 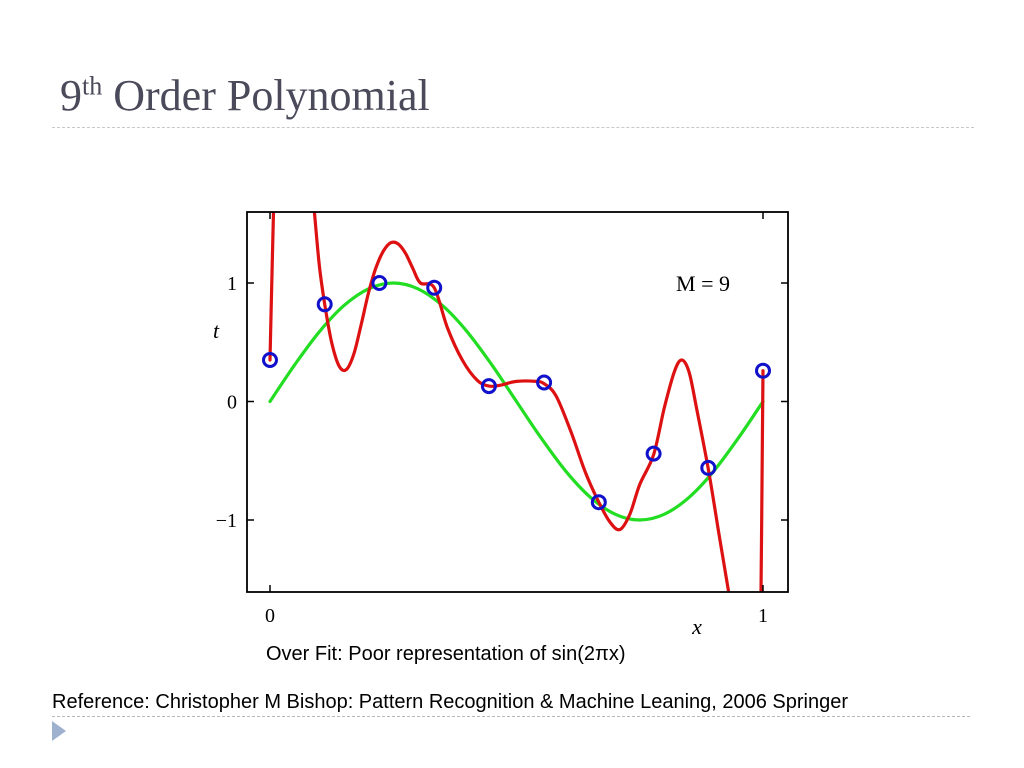 I want to click on y-tick-label: −1, so click(x=226, y=521).